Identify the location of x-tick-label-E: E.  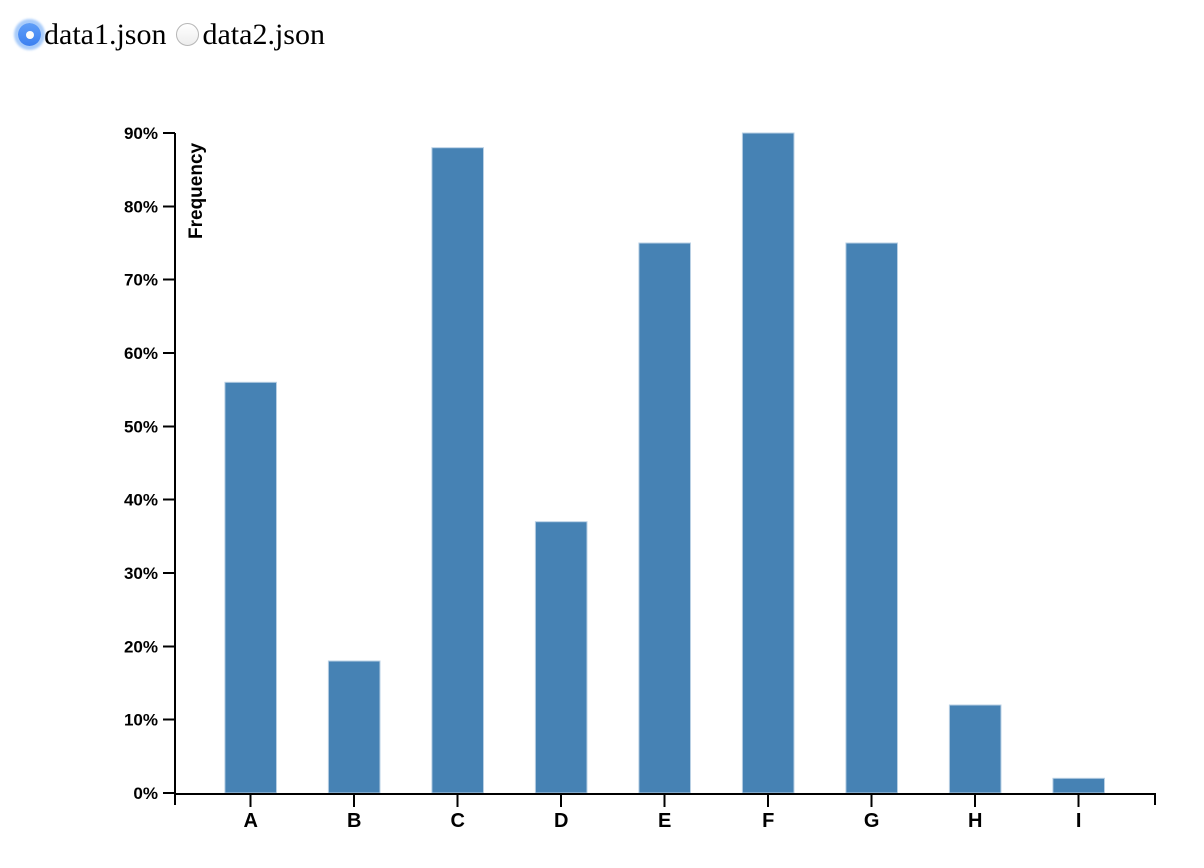
(664, 821).